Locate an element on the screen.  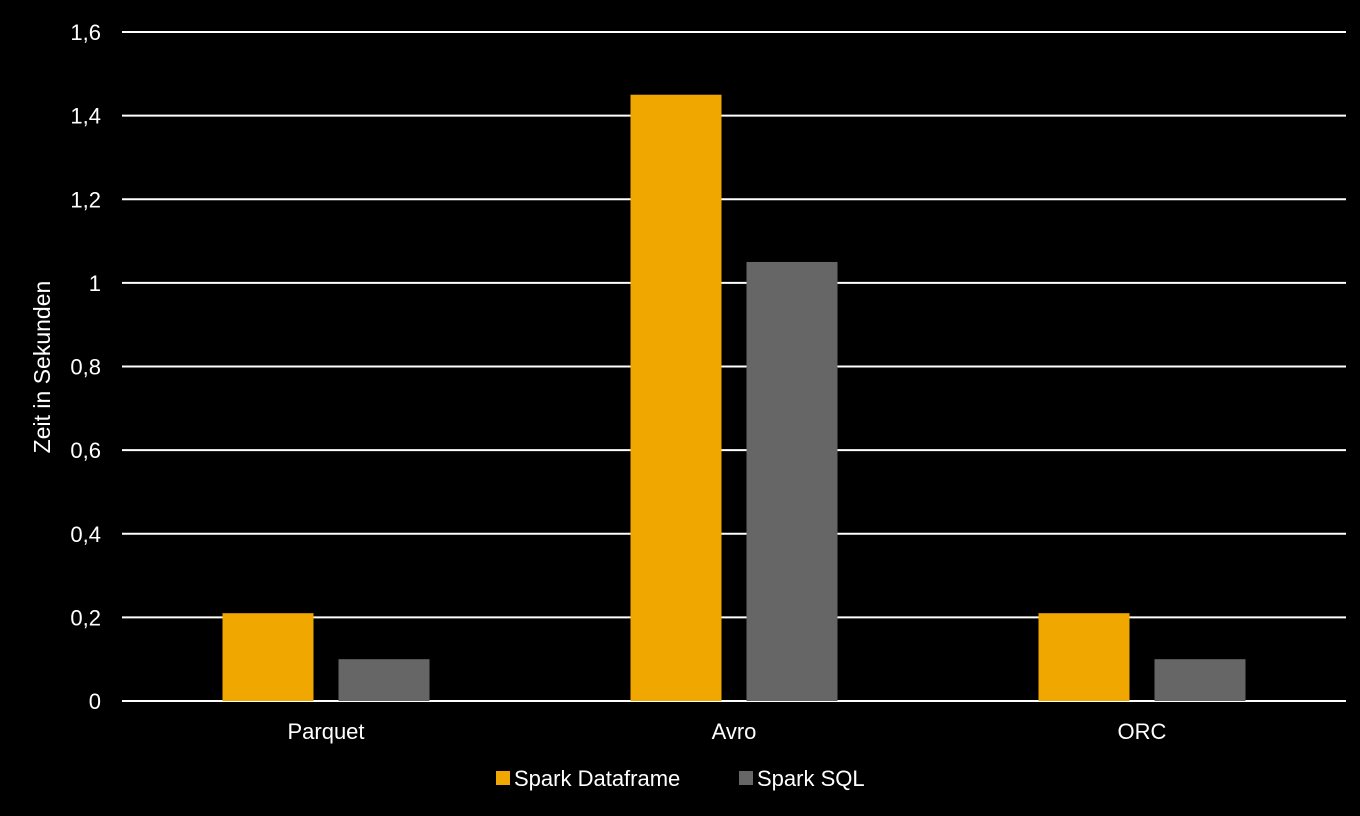
x-category-label: ORC is located at coordinates (1142, 731).